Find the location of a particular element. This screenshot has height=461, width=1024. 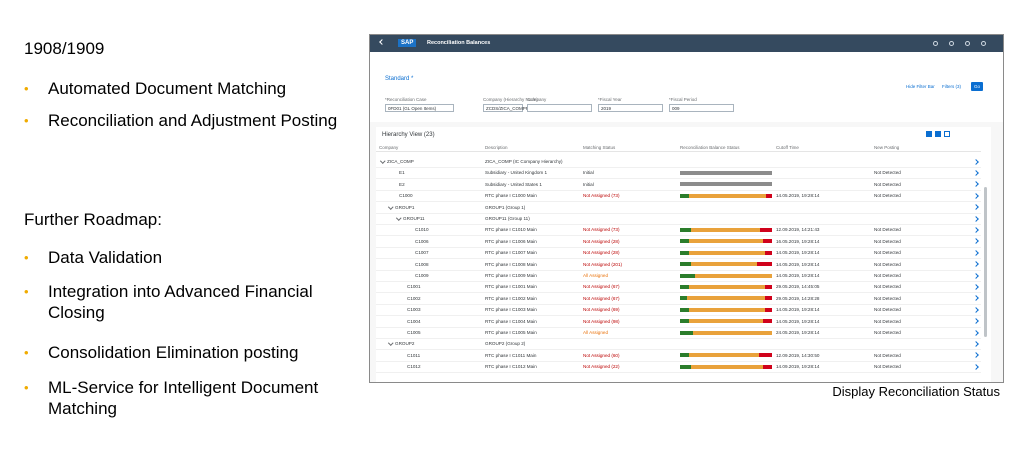

cutoff-time: 14.05.2019, 19:28:14 is located at coordinates (798, 275).